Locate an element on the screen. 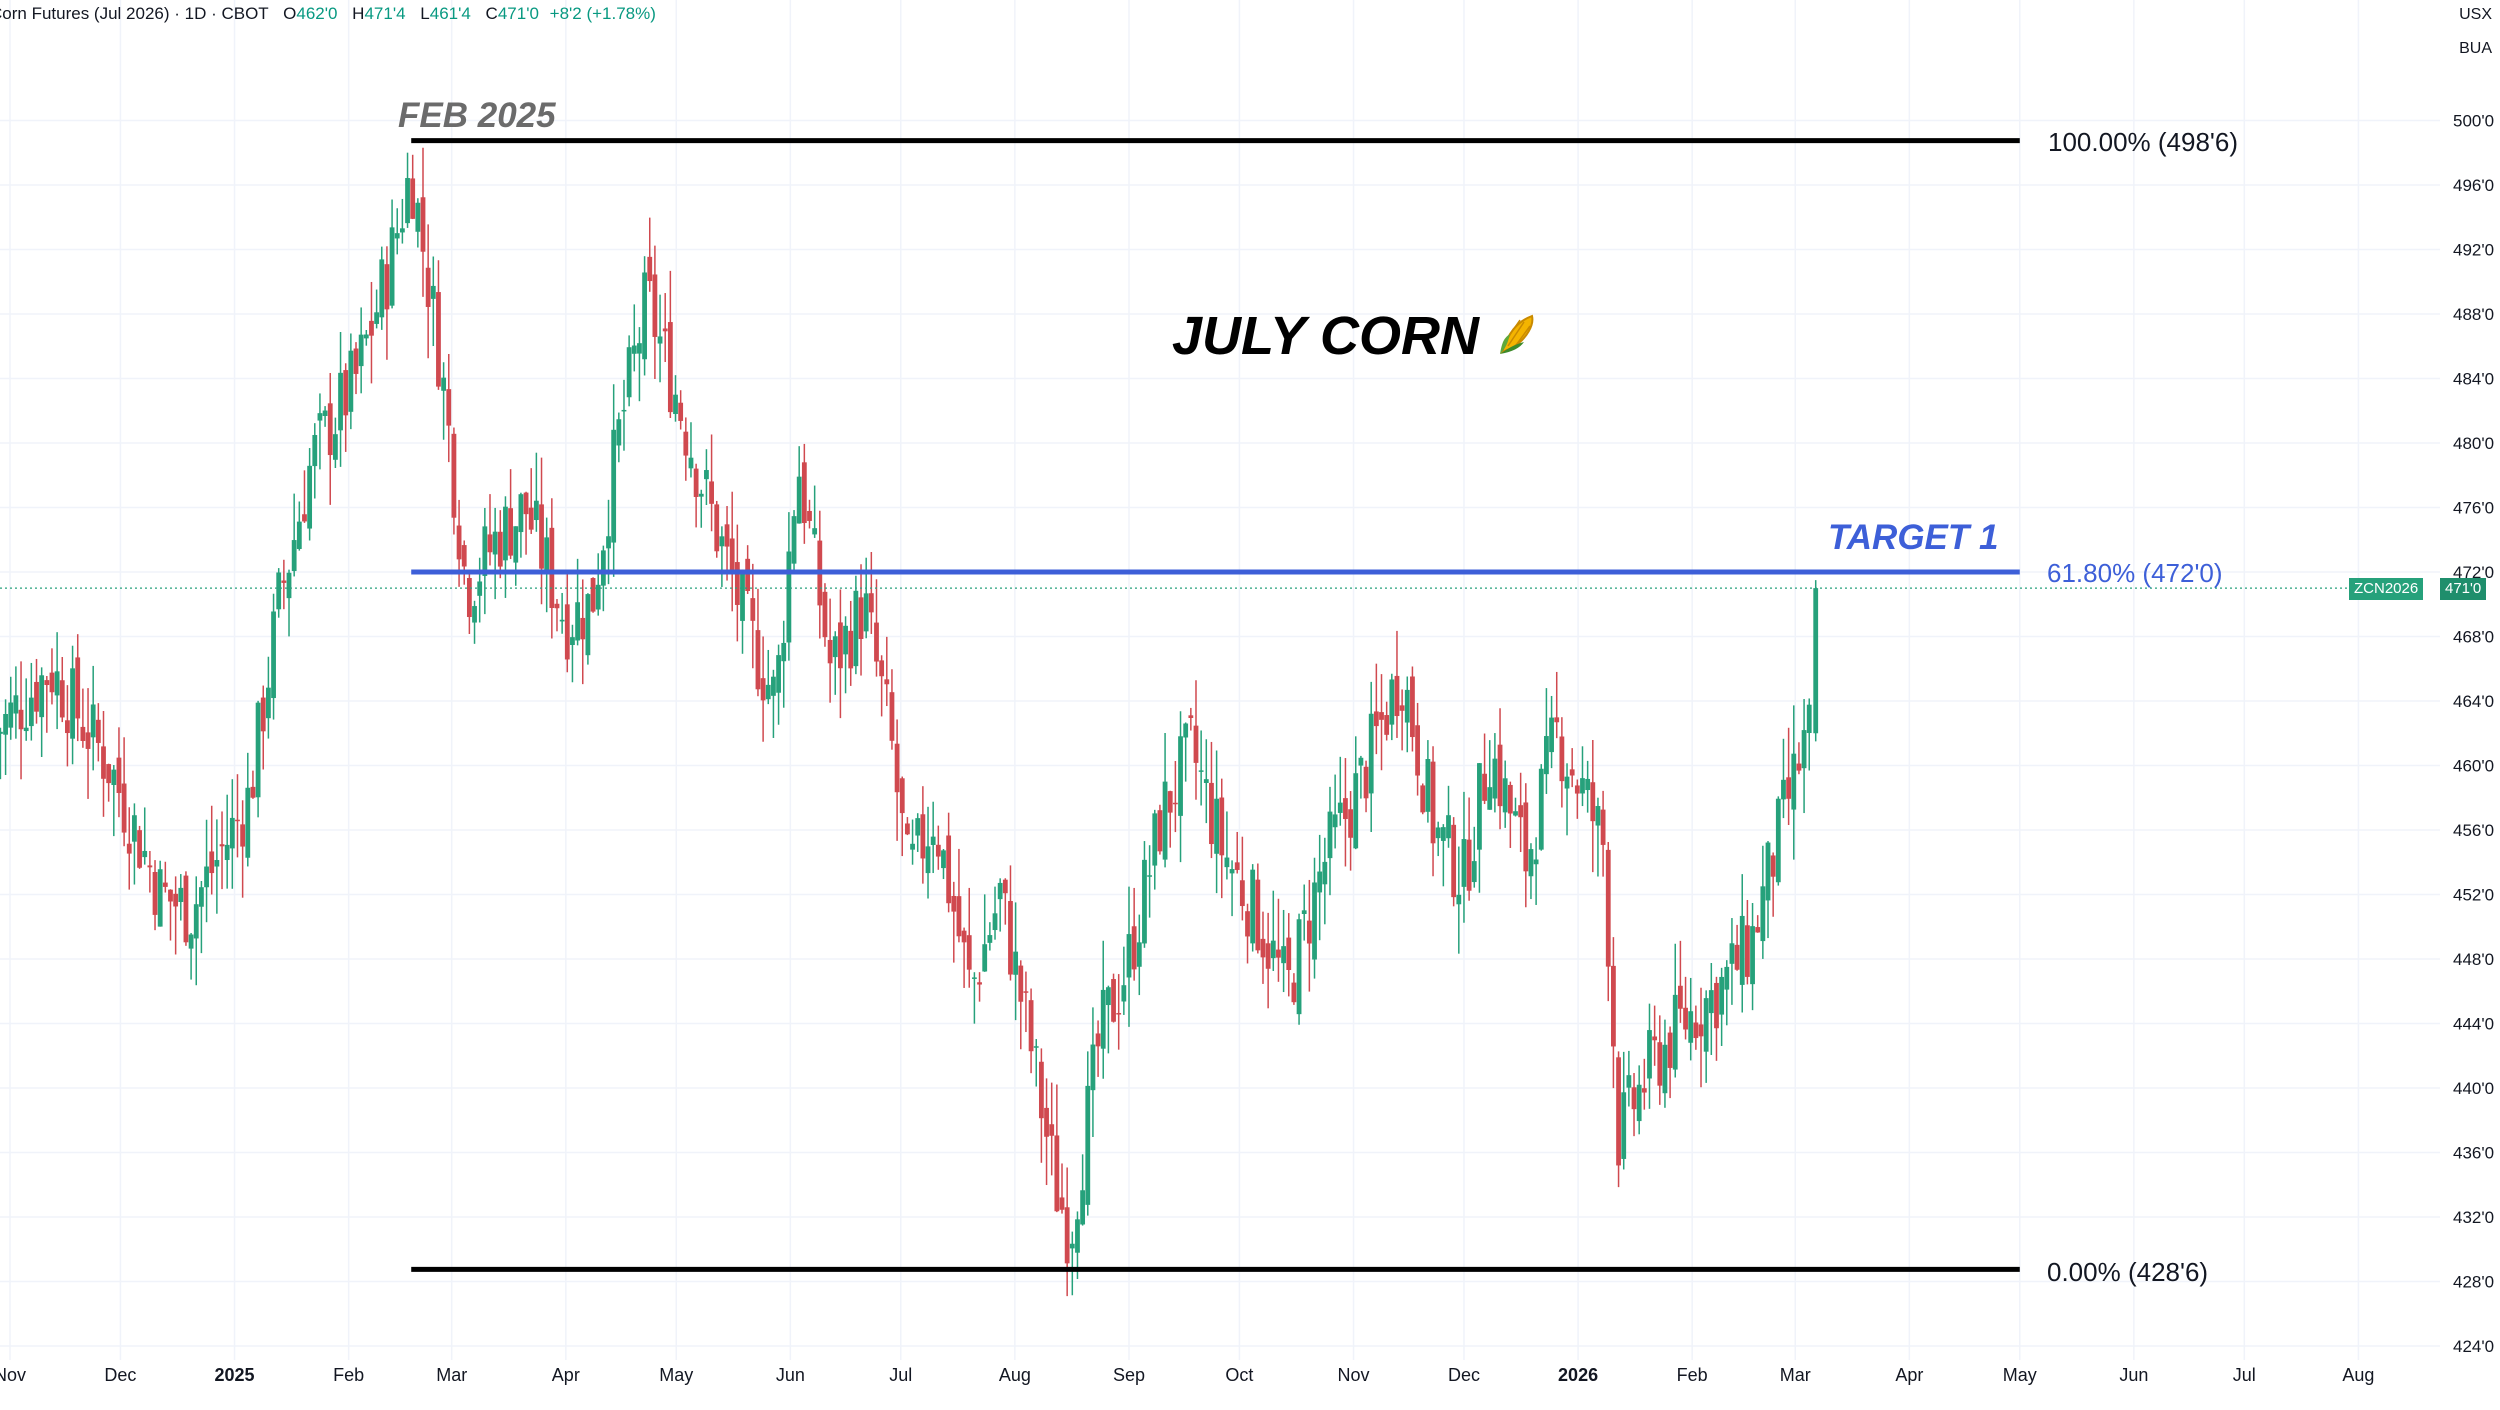 Image resolution: width=2500 pixels, height=1410 pixels. currency-unit: USX is located at coordinates (2475, 14).